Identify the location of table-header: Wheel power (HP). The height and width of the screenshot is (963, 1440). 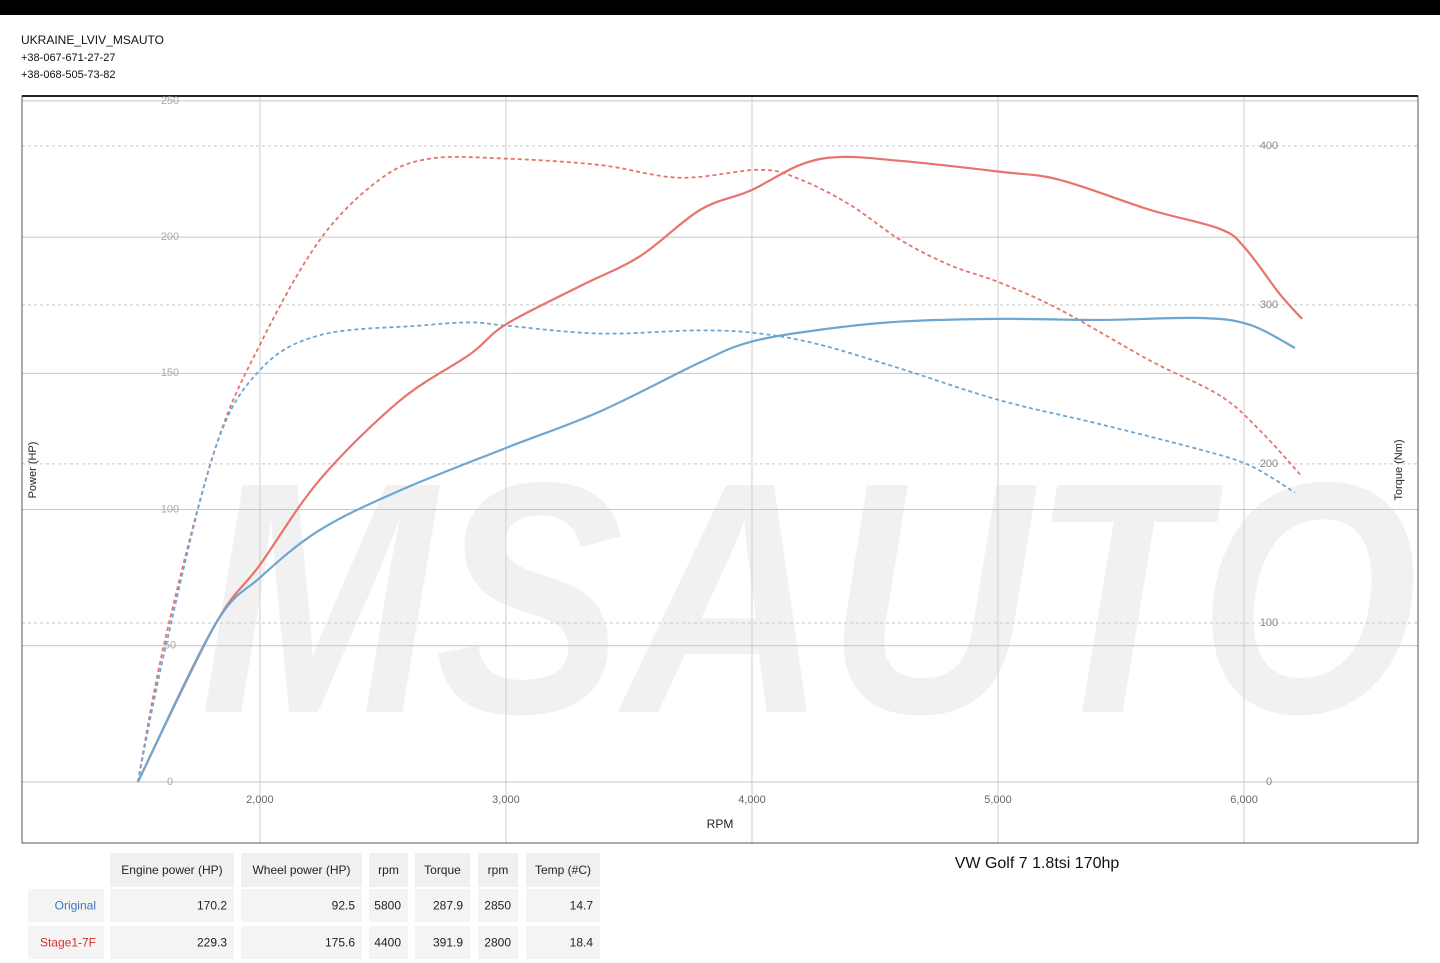
(301, 870).